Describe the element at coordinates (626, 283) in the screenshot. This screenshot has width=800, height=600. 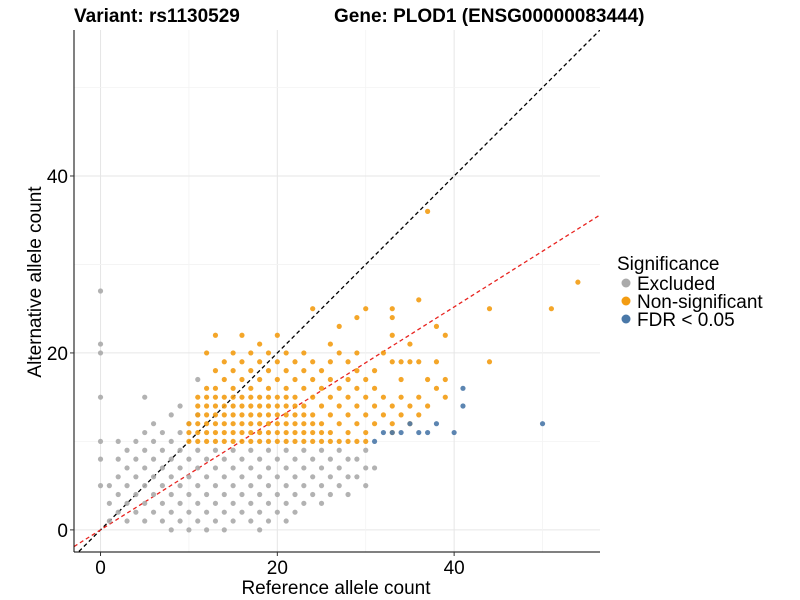
I see `legend-swatch-excluded` at that location.